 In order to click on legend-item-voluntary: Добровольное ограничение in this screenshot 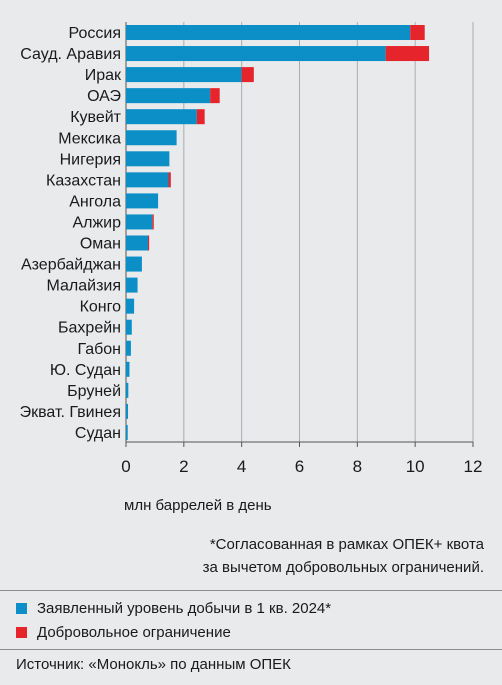, I will do `click(173, 632)`.